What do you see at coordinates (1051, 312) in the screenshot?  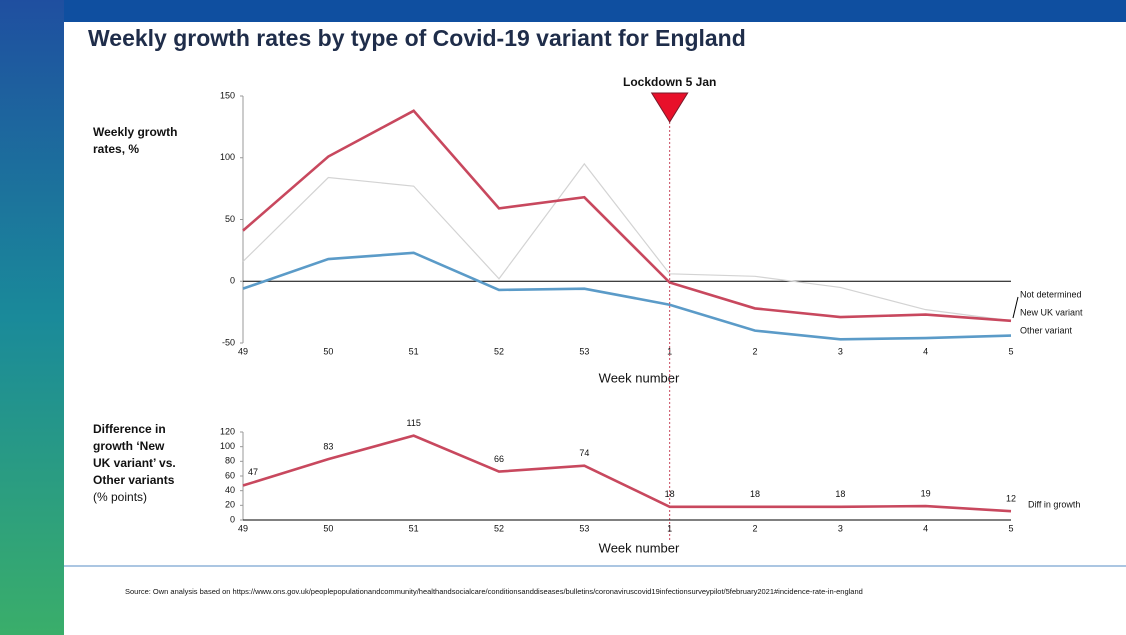 I see `legend-label: New UK variant` at bounding box center [1051, 312].